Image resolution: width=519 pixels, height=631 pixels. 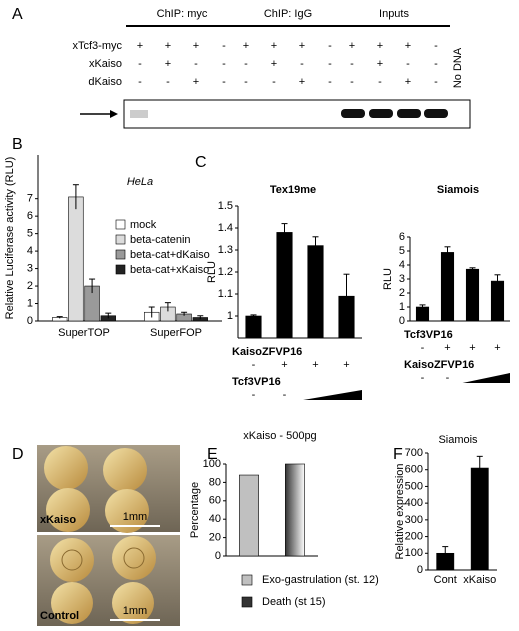 I want to click on y-tick-label: 60, so click(x=215, y=501).